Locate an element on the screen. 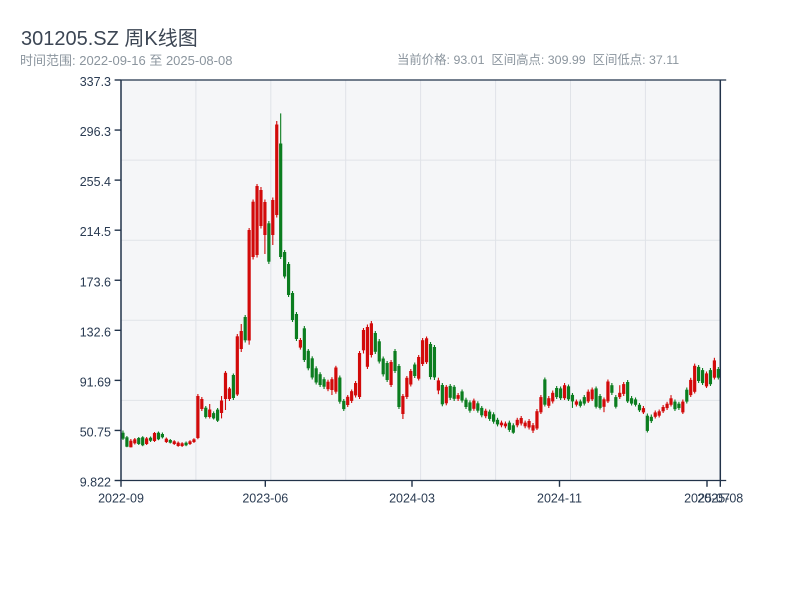 The width and height of the screenshot is (800, 600). svg-text: 2025-08 is located at coordinates (720, 498).